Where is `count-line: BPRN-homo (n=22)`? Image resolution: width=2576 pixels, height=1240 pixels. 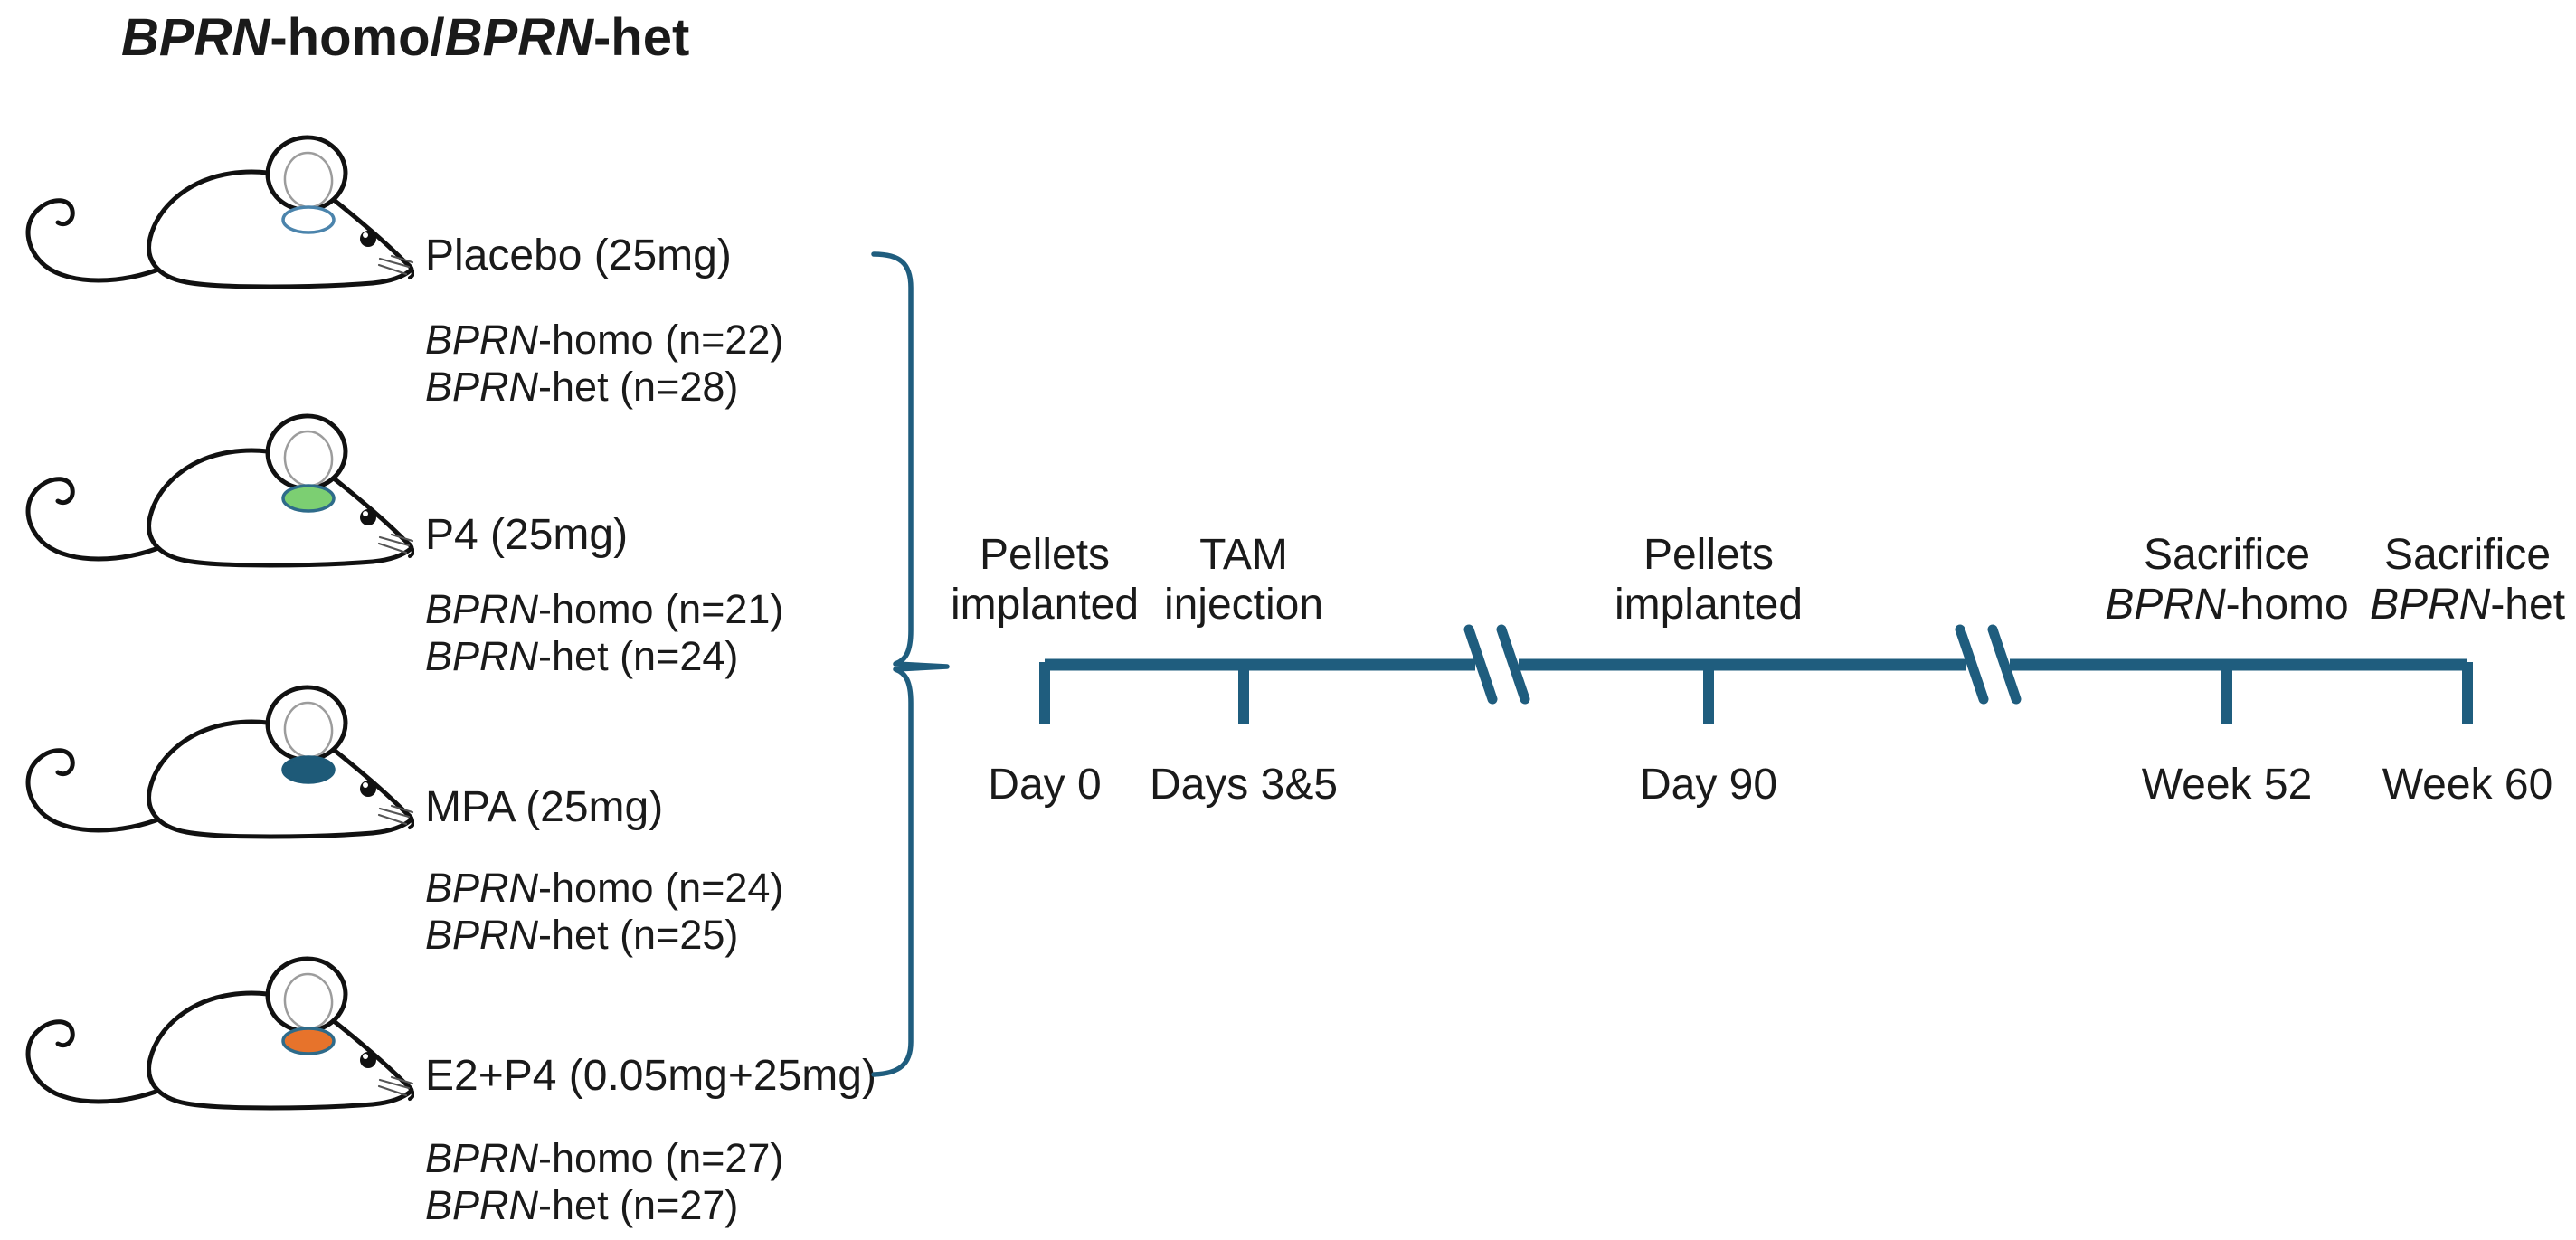
count-line: BPRN-homo (n=22) is located at coordinates (604, 340).